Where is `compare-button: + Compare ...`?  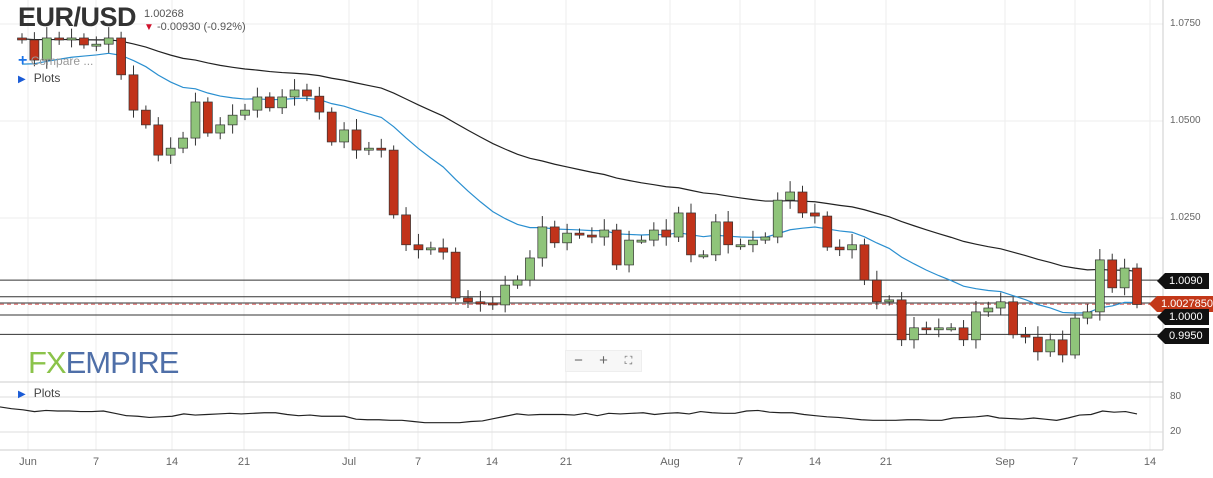
compare-button: + Compare ... is located at coordinates (55, 61).